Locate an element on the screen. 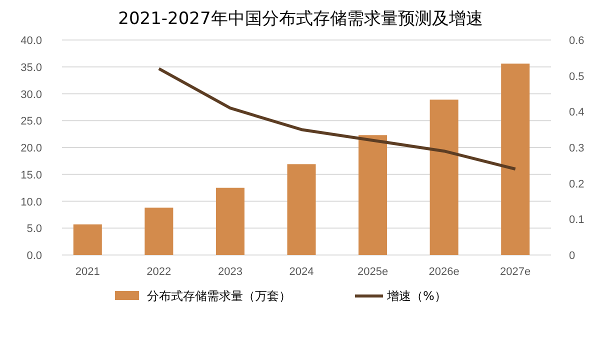  y2-tick-label: 0.4 is located at coordinates (576, 112).